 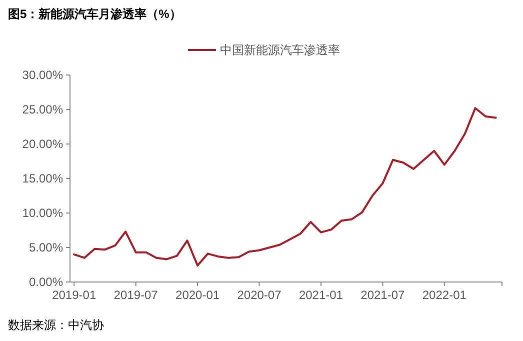 I want to click on x-tick-label: 2020-01, so click(x=198, y=295).